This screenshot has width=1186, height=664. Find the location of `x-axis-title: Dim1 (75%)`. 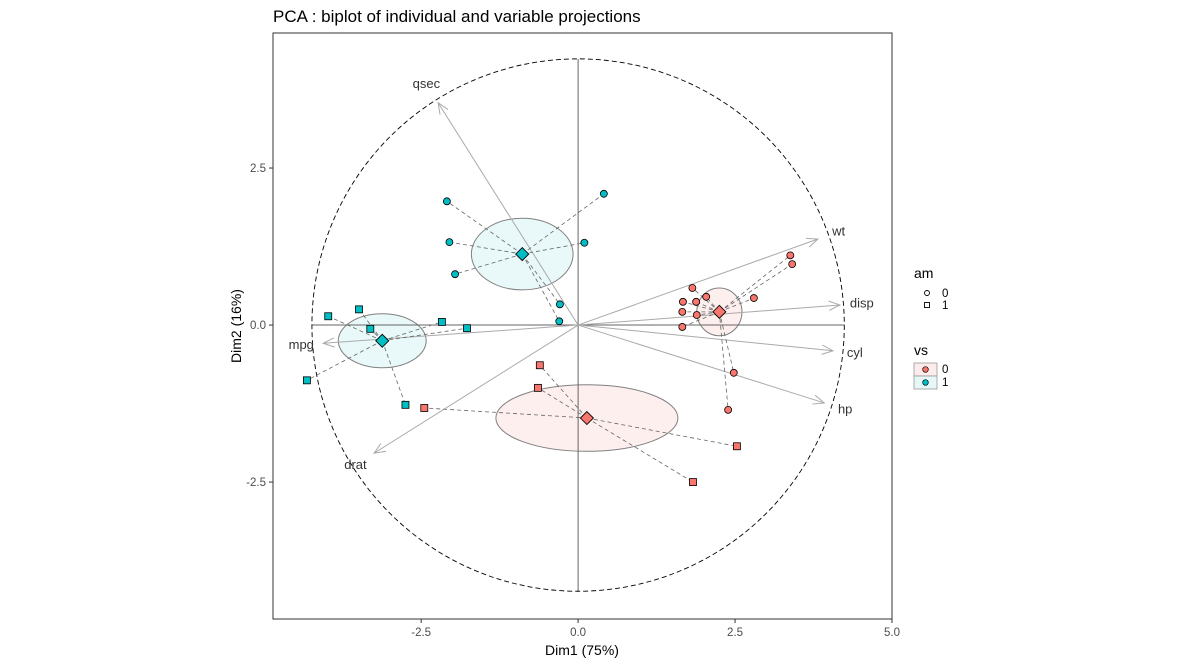

x-axis-title: Dim1 (75%) is located at coordinates (582, 650).